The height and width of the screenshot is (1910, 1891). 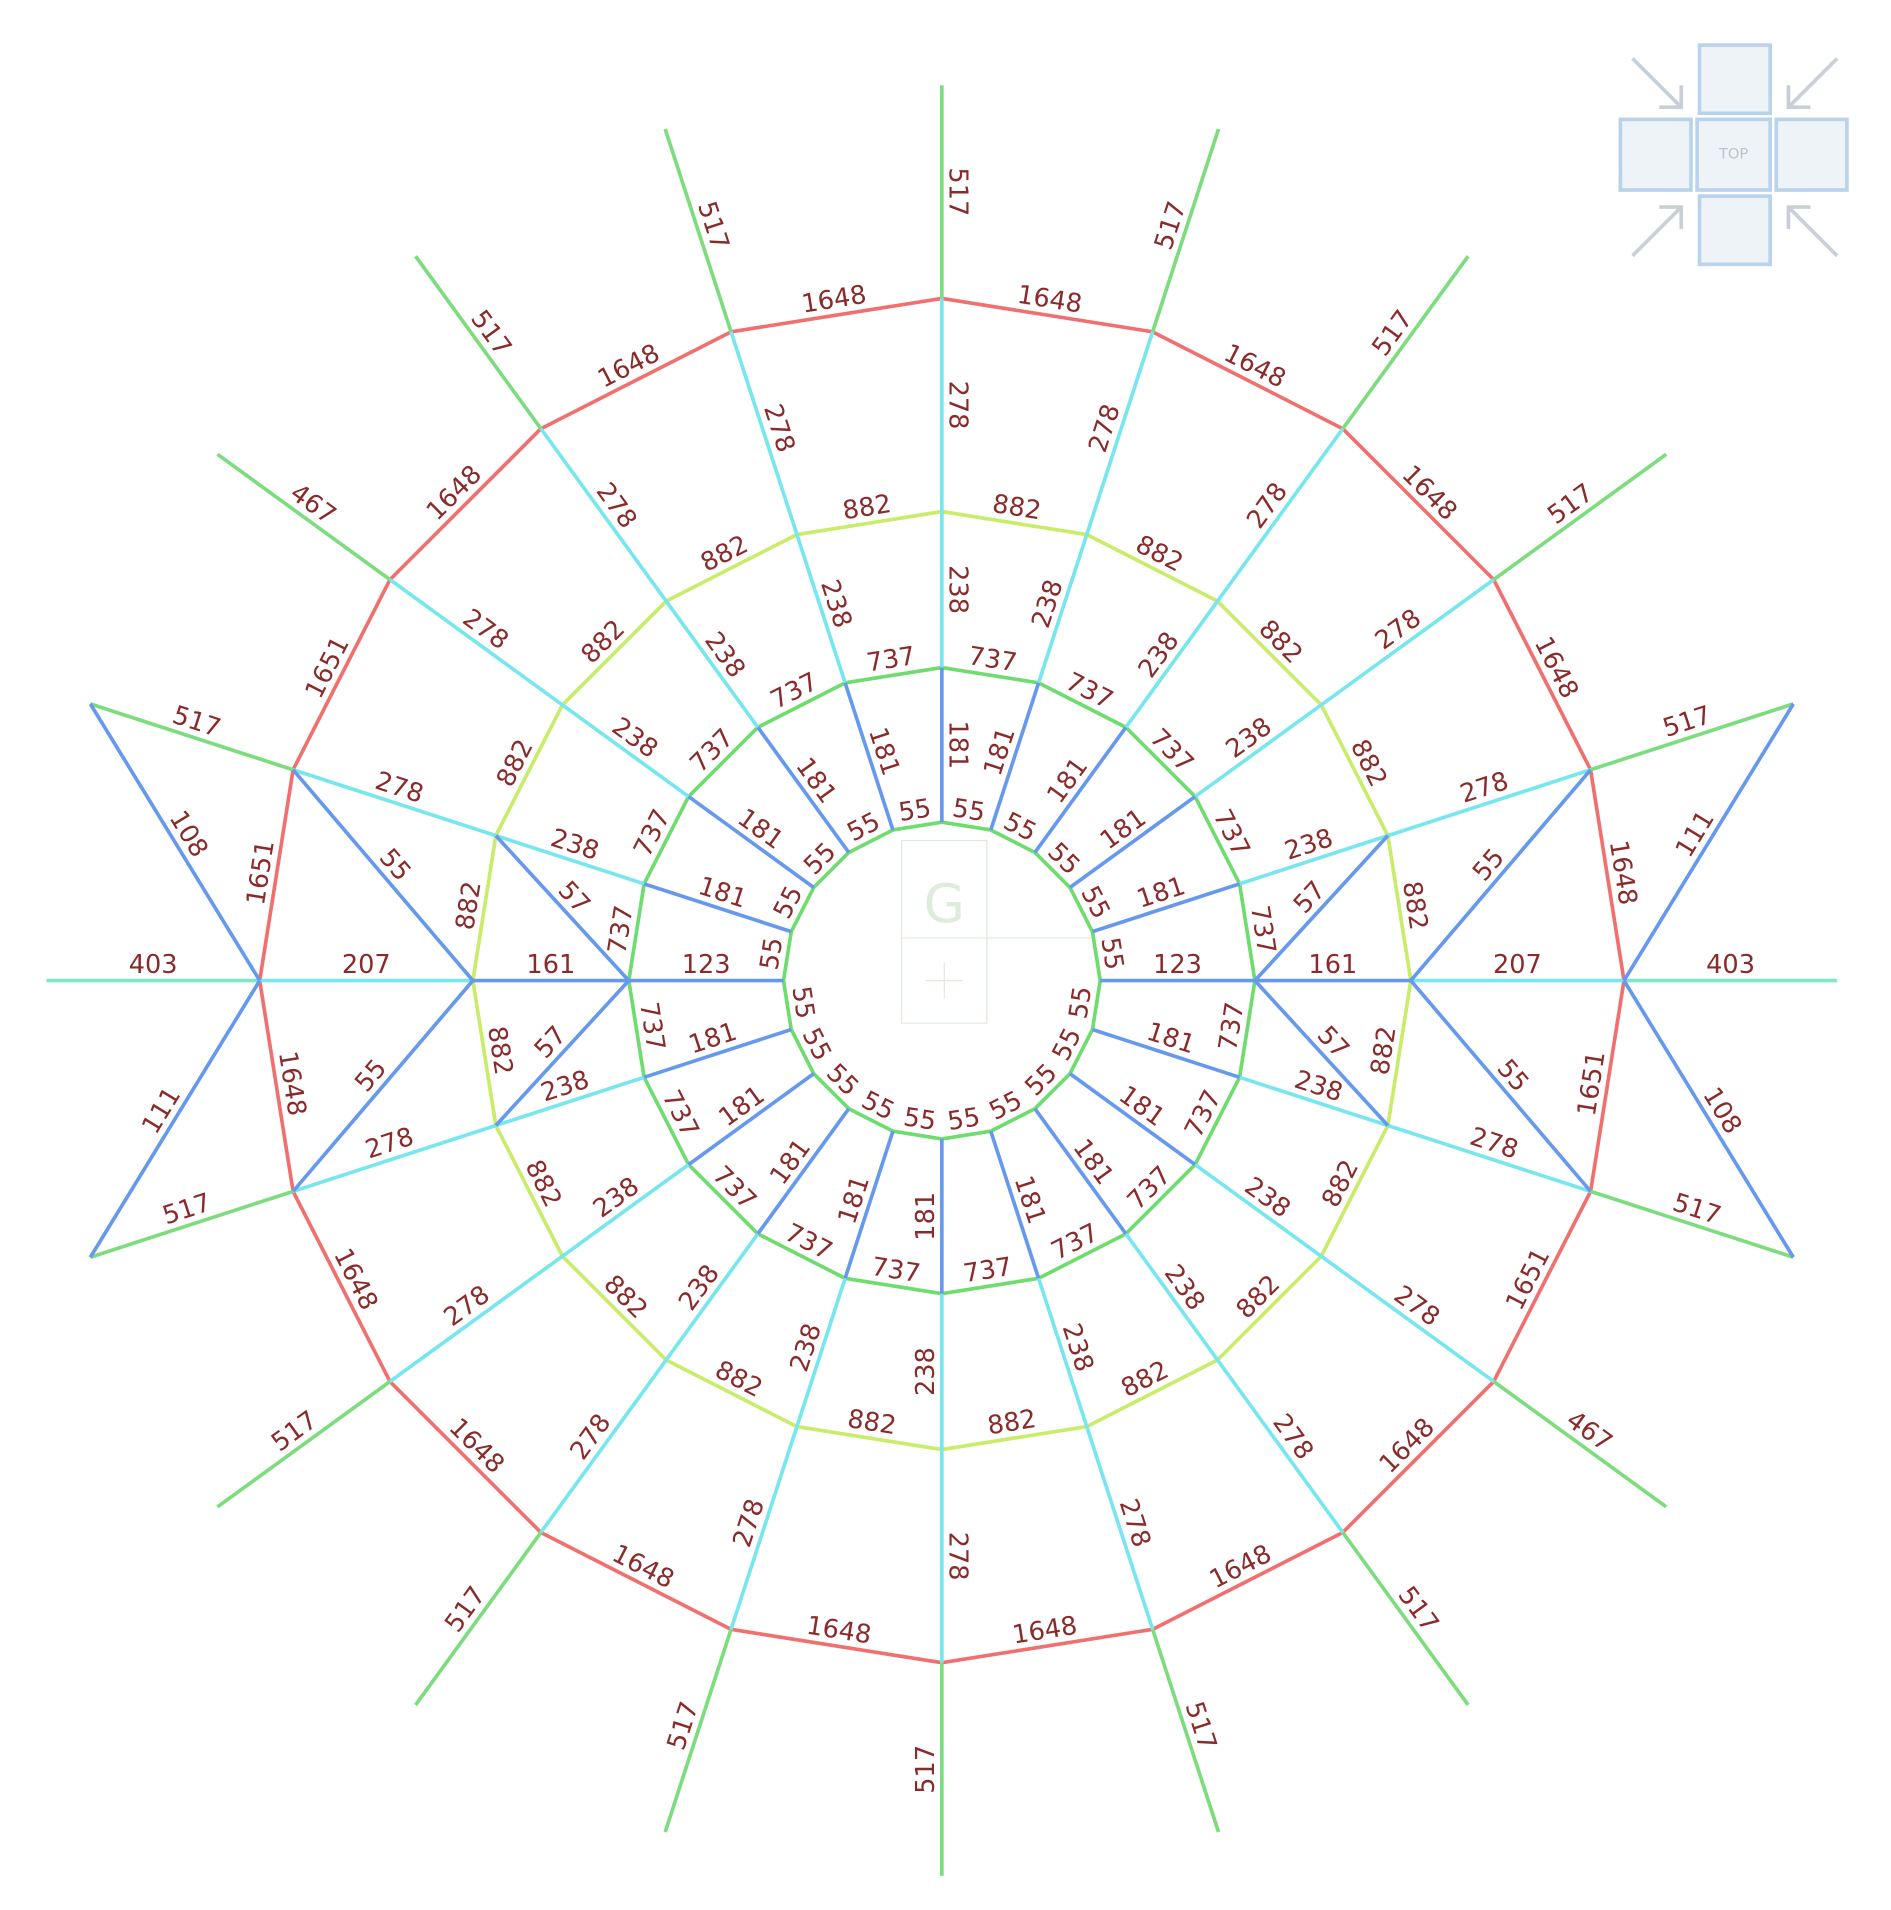 I want to click on icon-letter: G, so click(x=945, y=903).